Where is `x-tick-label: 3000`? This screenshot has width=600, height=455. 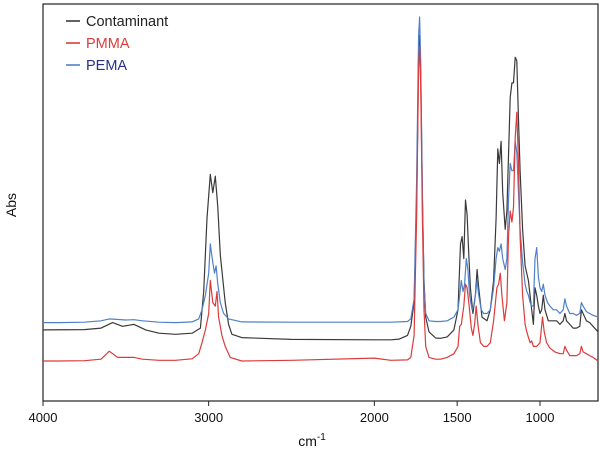 x-tick-label: 3000 is located at coordinates (208, 417).